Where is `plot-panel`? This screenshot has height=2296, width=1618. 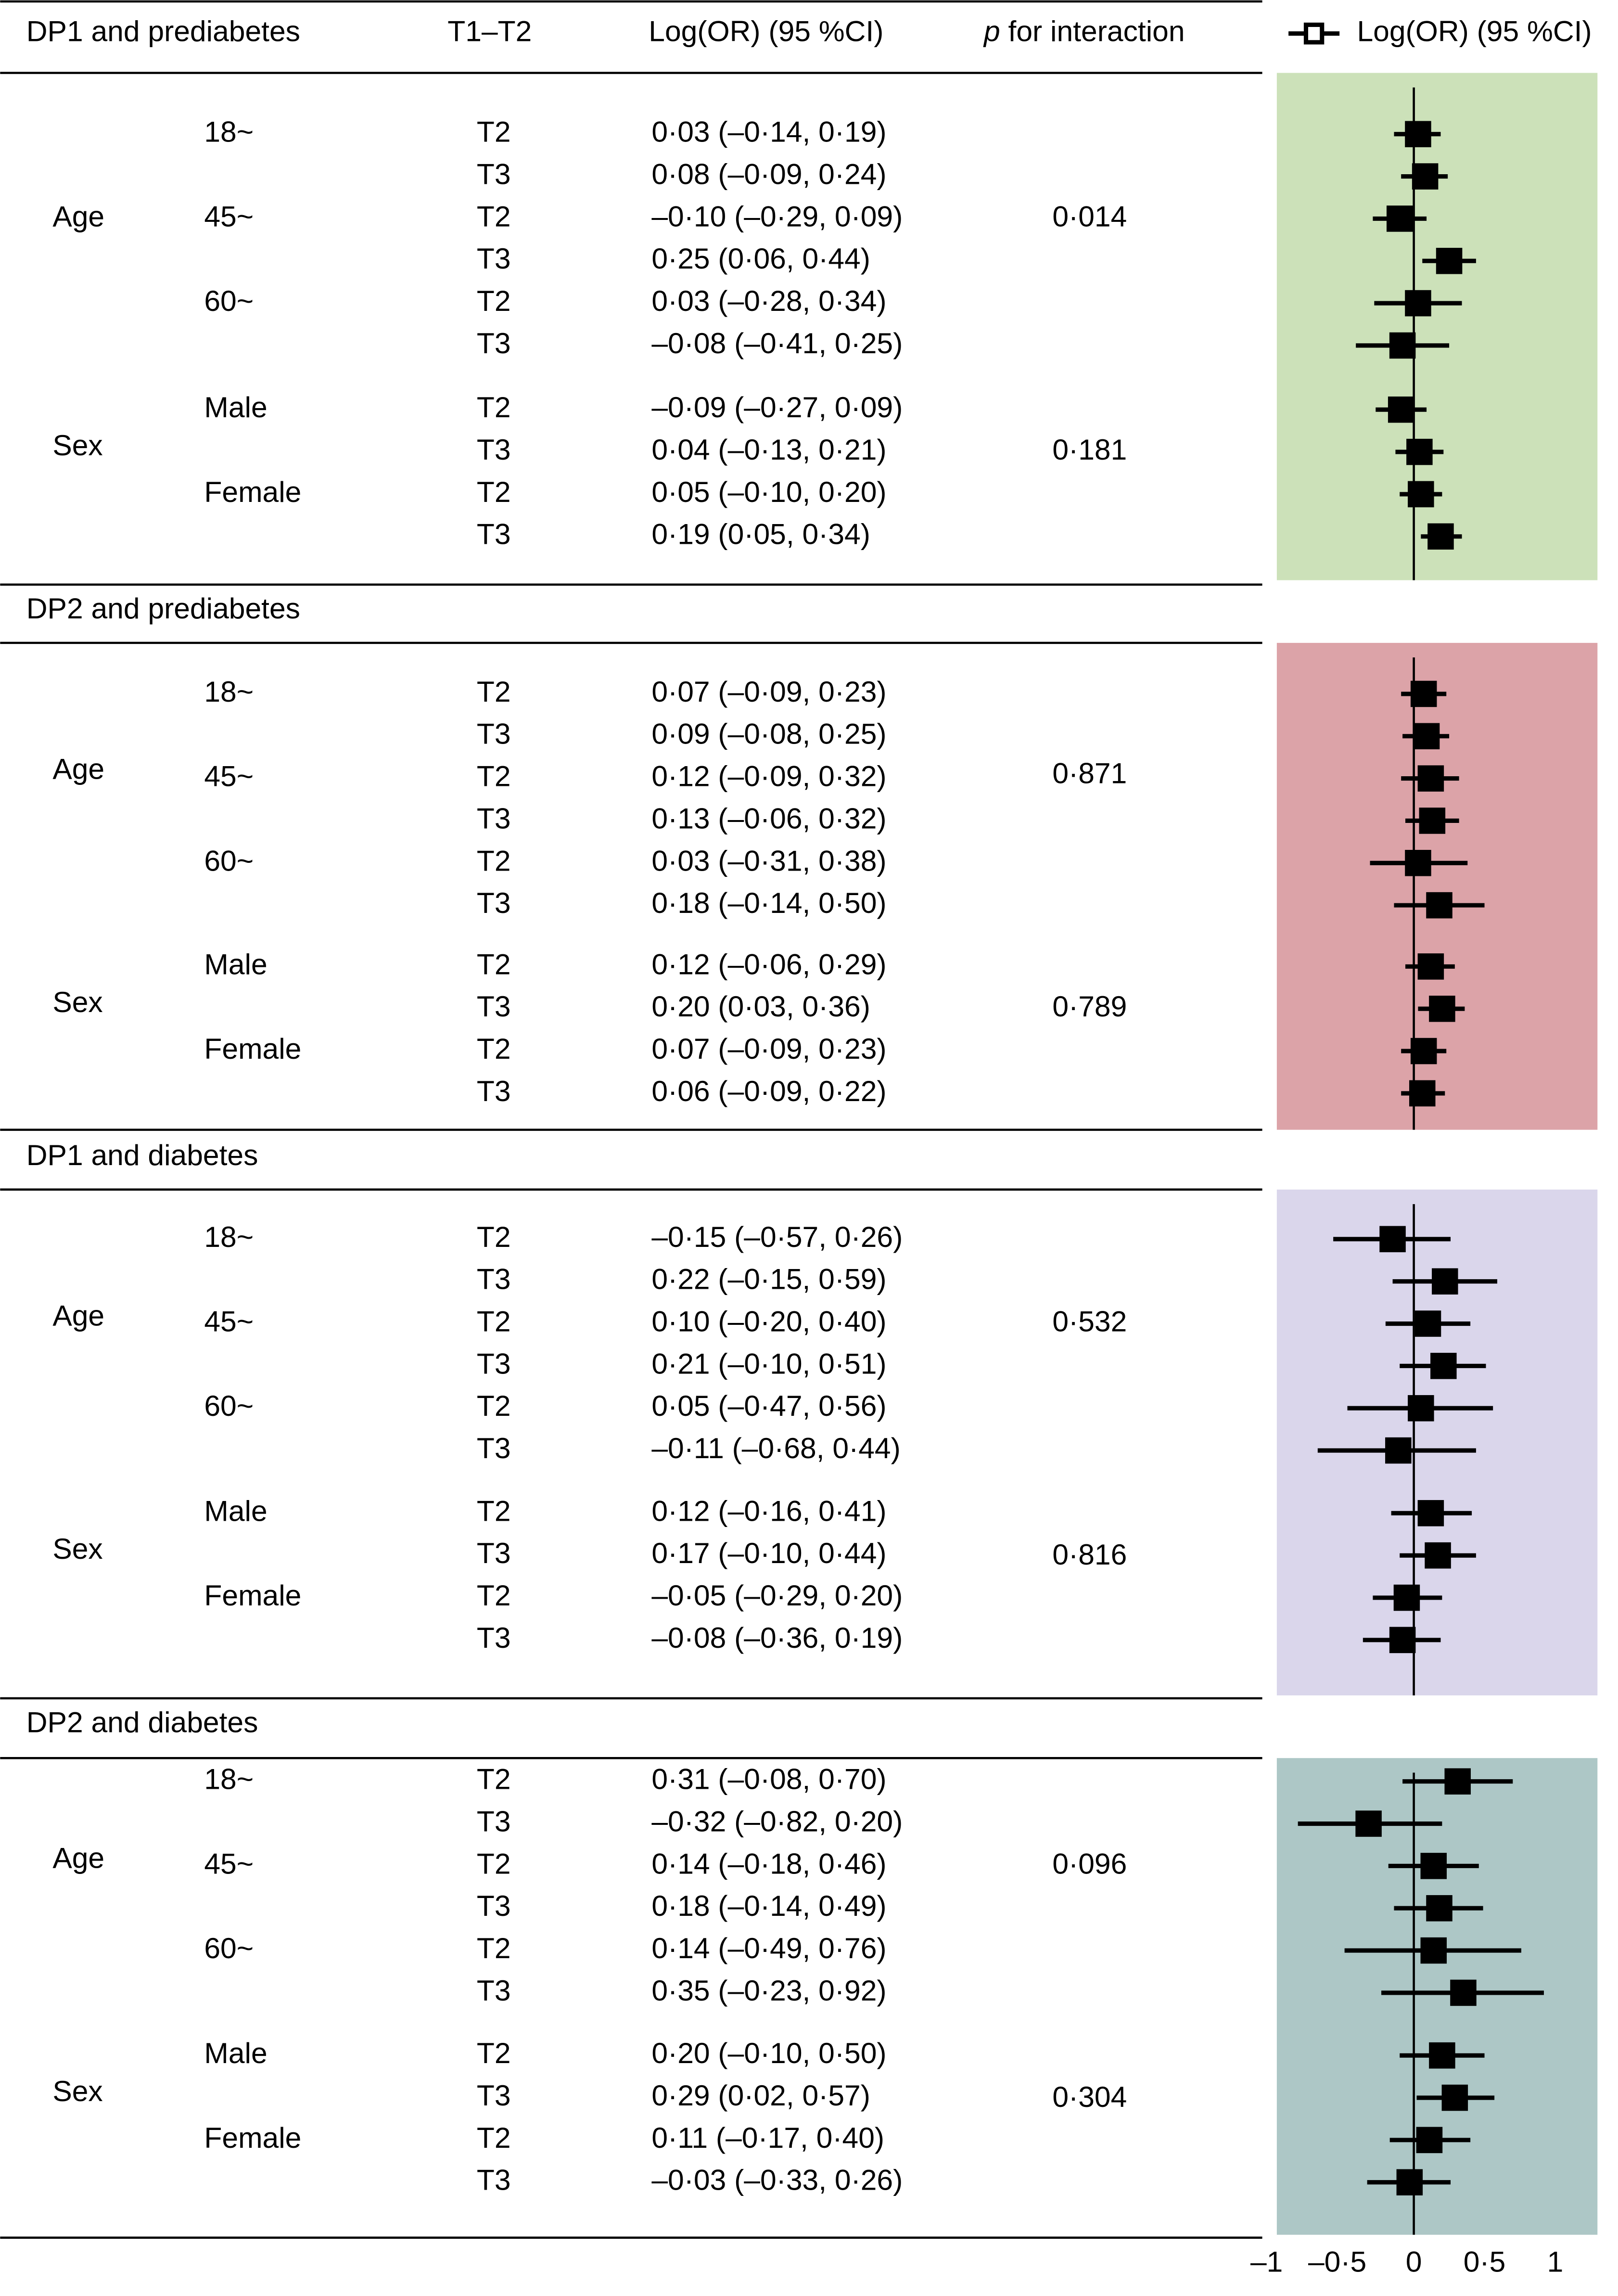
plot-panel is located at coordinates (1437, 886).